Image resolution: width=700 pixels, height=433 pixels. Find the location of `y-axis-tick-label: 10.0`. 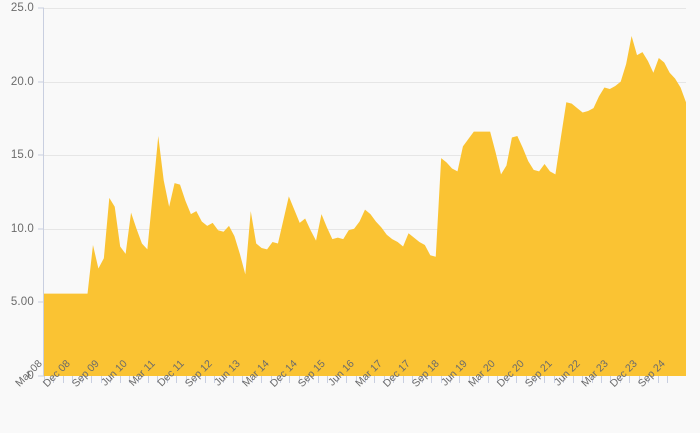

y-axis-tick-label: 10.0 is located at coordinates (22, 228).